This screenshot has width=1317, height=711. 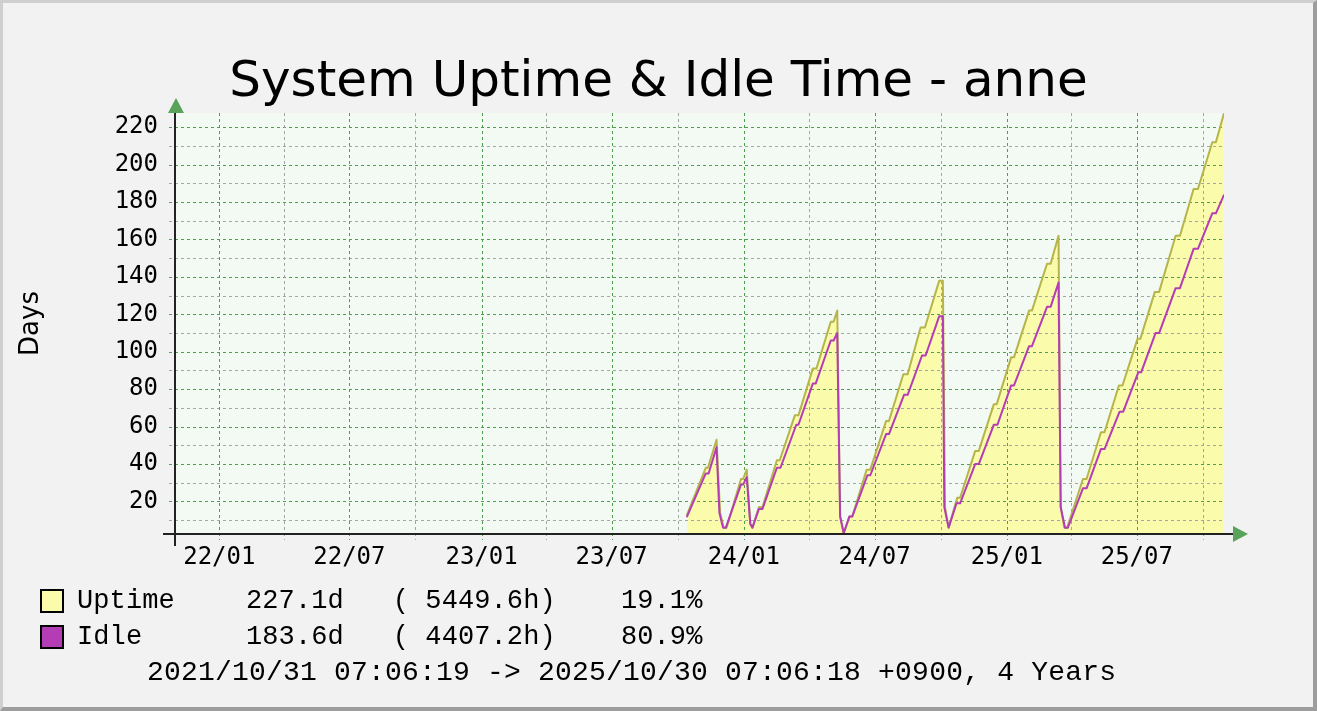 I want to click on y-tick-label: 120, so click(x=136, y=312).